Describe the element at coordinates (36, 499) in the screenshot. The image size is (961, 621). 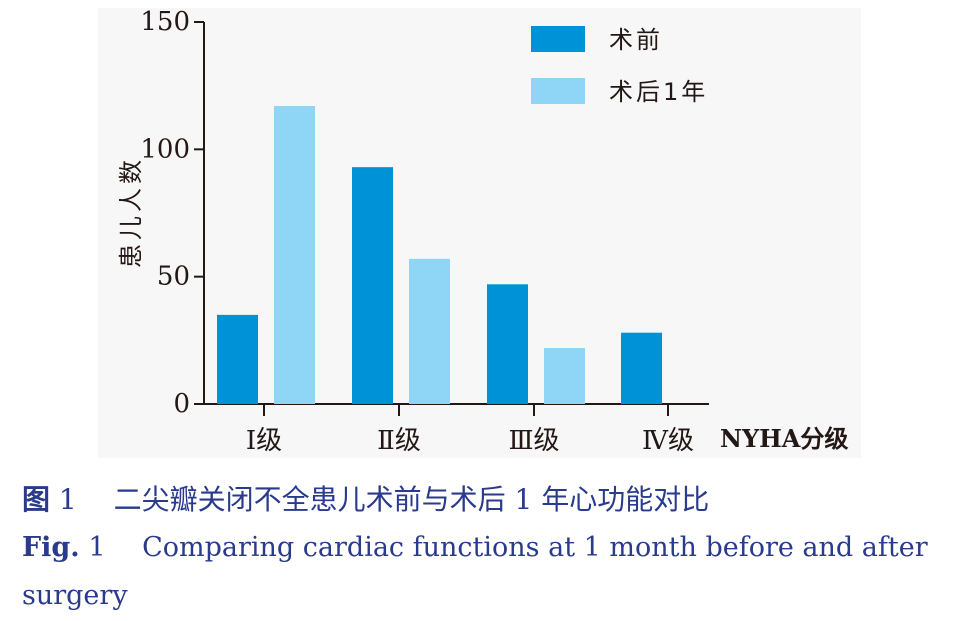
I see `caption-cn-label: 图` at that location.